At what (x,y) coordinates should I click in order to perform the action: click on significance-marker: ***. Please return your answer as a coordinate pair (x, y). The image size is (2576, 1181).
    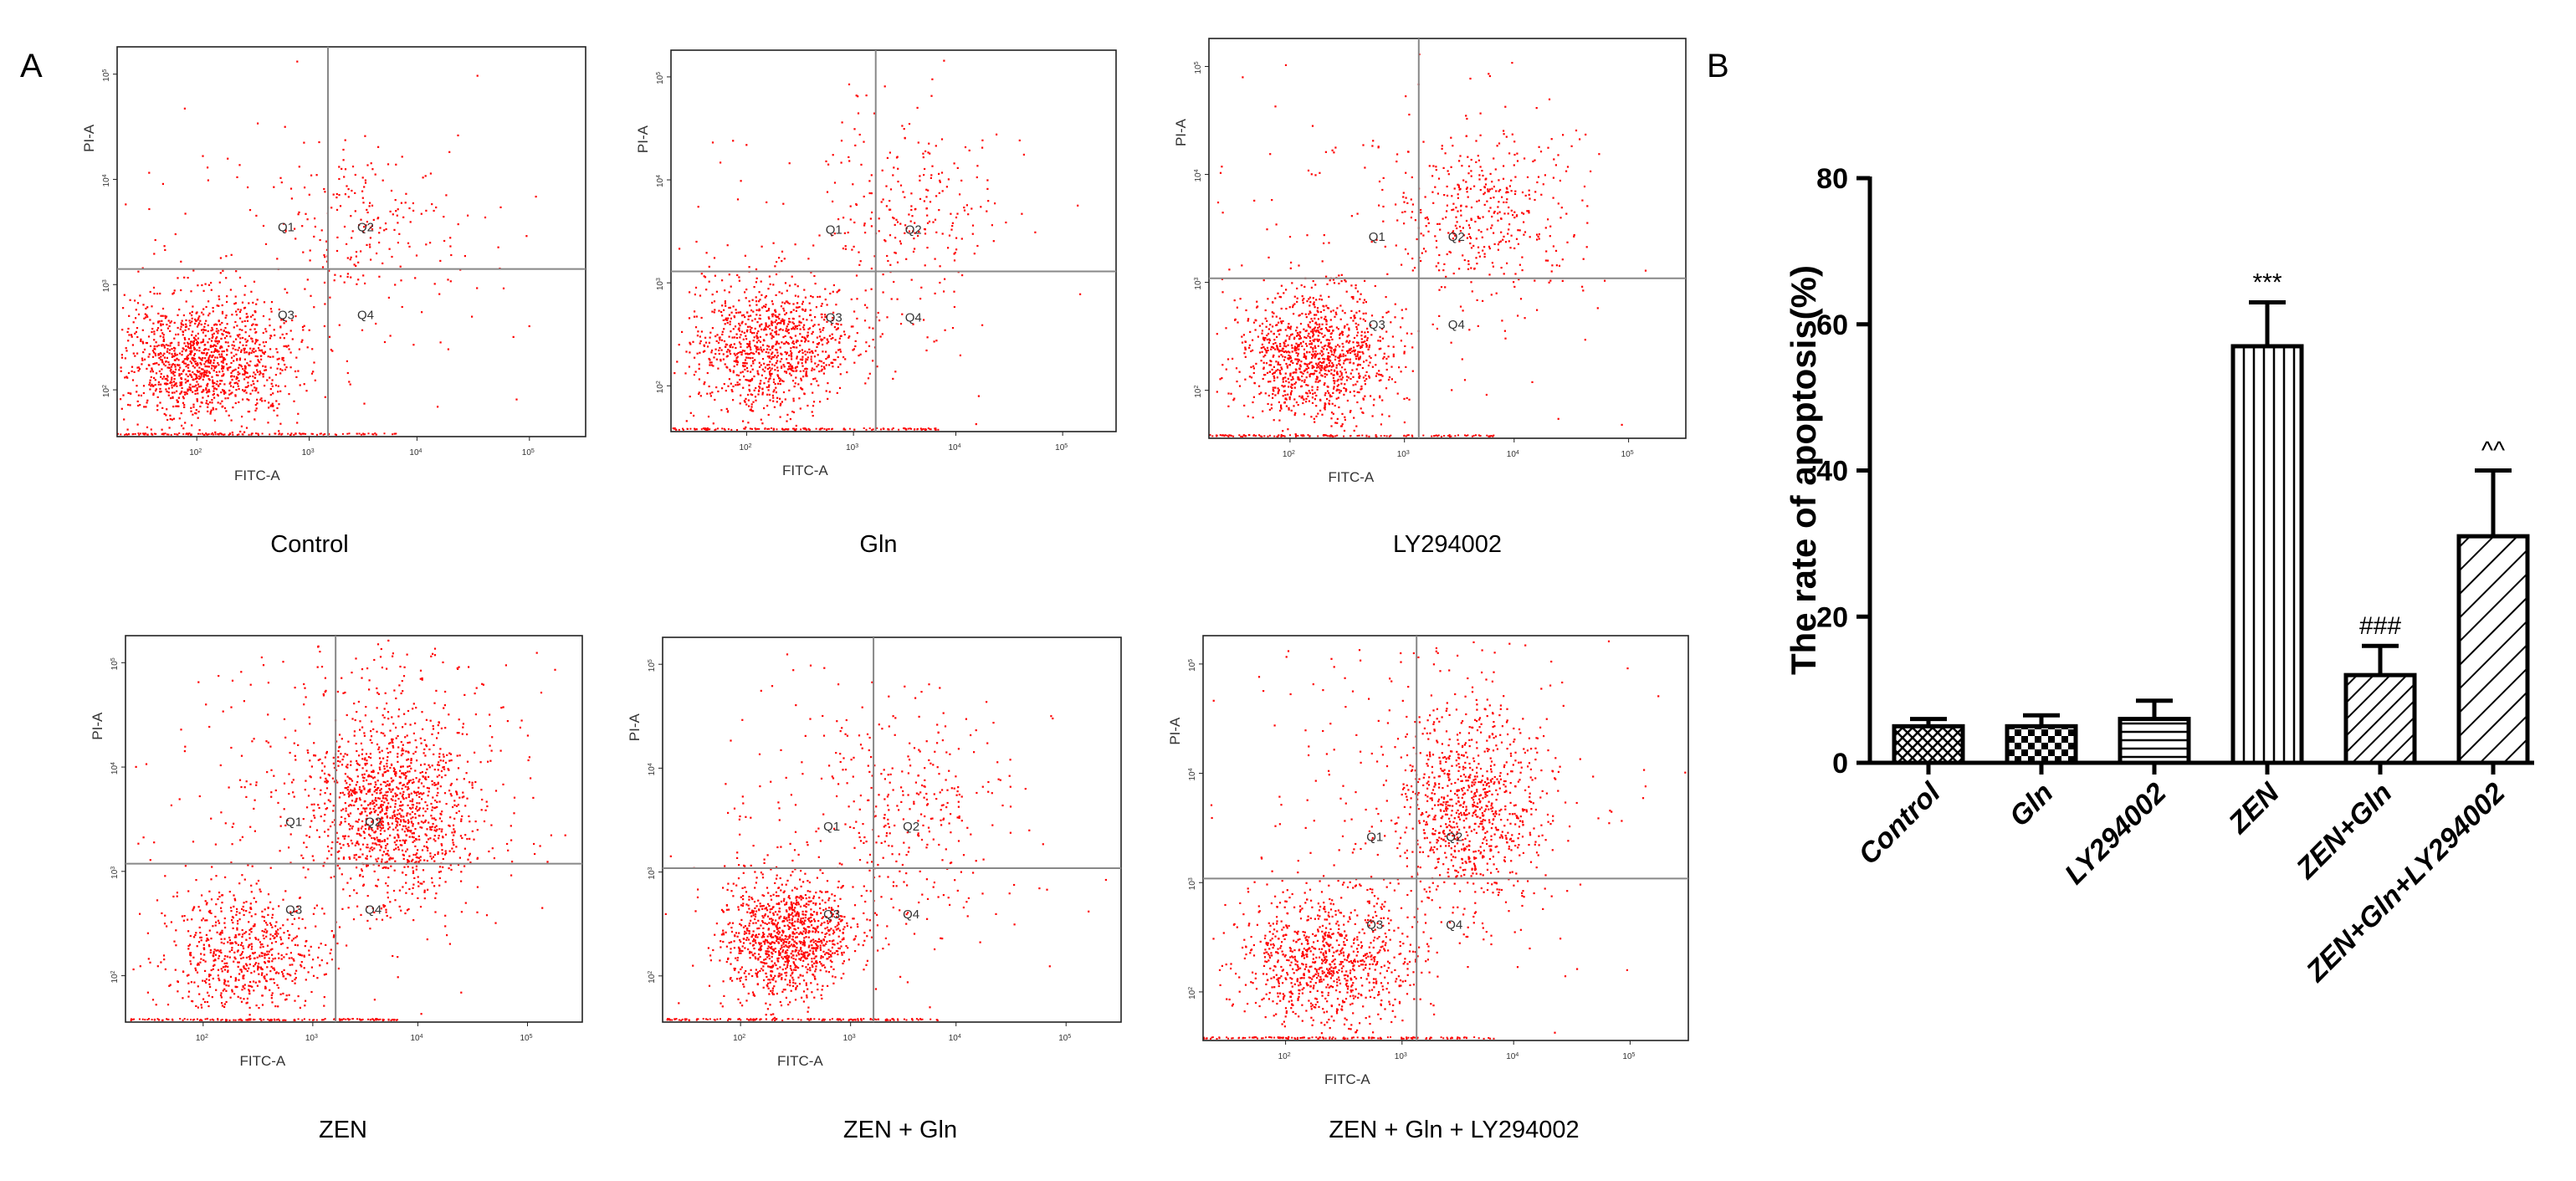
    Looking at the image, I should click on (2267, 283).